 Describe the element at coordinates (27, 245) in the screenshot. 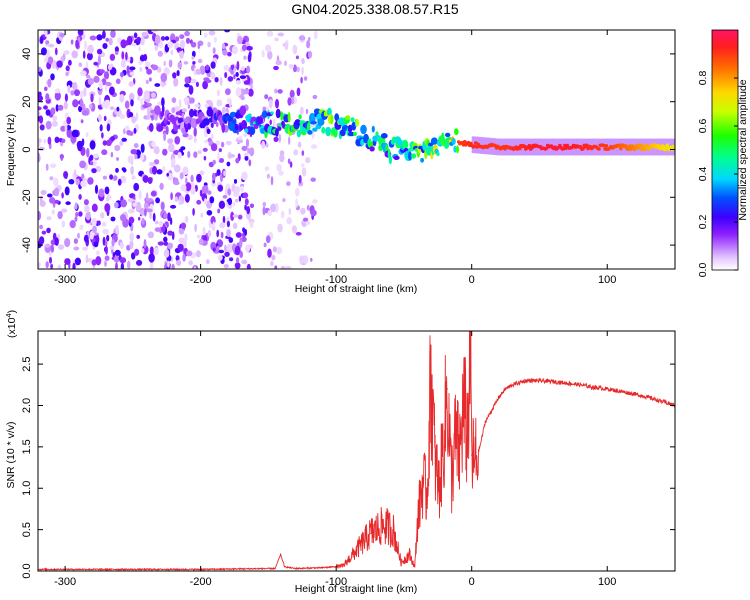

I see `y-tick-label: -40` at that location.